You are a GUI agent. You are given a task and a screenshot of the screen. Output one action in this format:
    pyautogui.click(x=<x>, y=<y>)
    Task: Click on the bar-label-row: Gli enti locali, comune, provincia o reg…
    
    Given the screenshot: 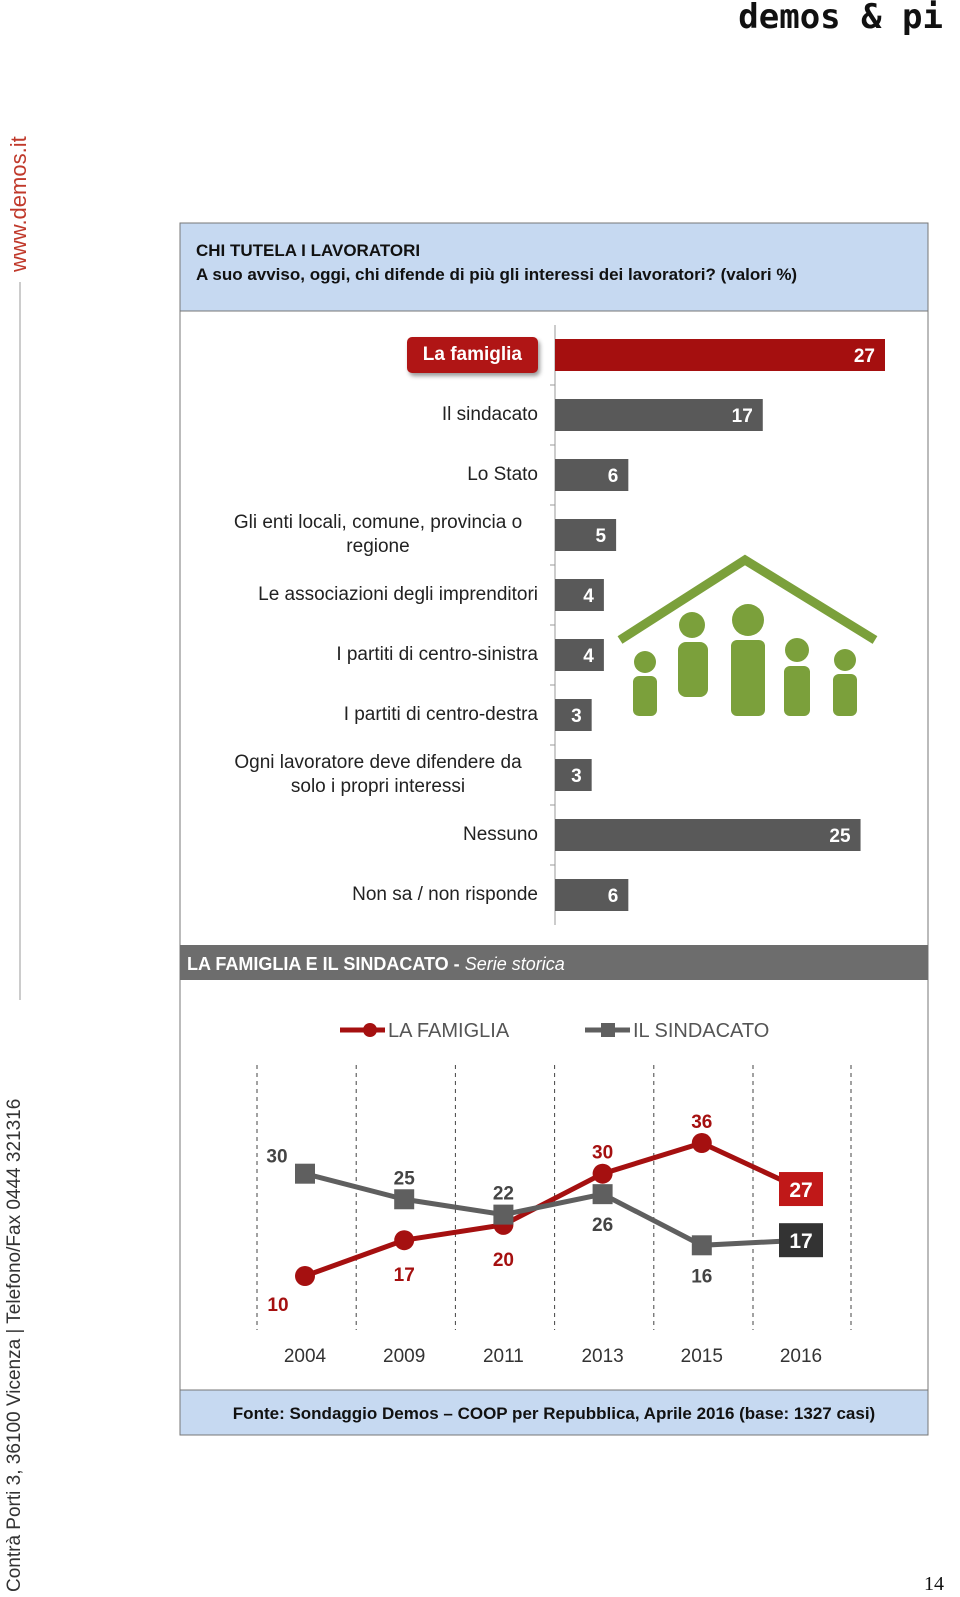 What is the action you would take?
    pyautogui.click(x=364, y=535)
    